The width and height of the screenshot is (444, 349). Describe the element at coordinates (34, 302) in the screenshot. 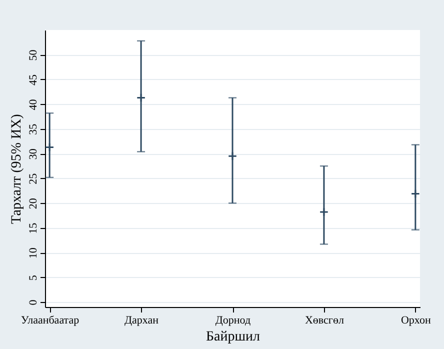

I see `y-tick-label: 0` at that location.